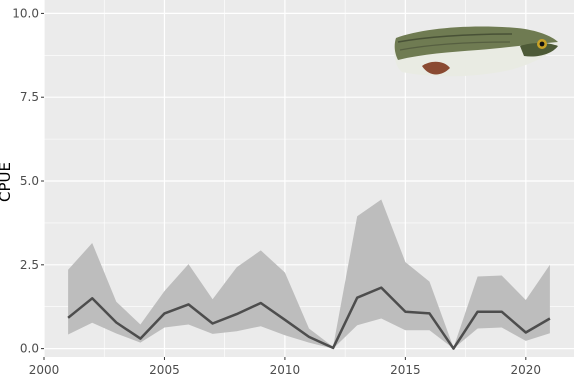 Image resolution: width=574 pixels, height=382 pixels. What do you see at coordinates (29, 349) in the screenshot?
I see `y-tick-label: 0.0` at bounding box center [29, 349].